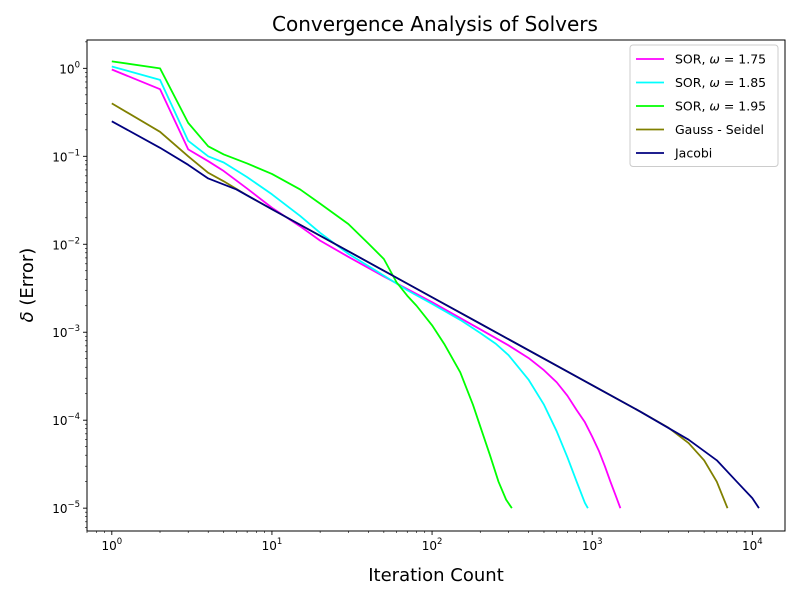  I want to click on legend-box, so click(704, 105).